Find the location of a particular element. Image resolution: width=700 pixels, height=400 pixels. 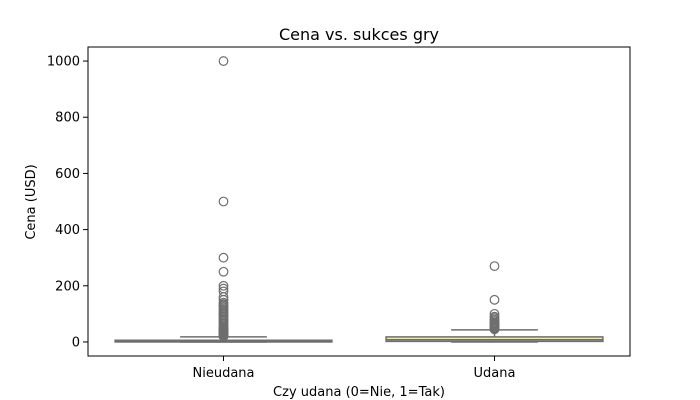

y-tick-label: 600 is located at coordinates (67, 174).